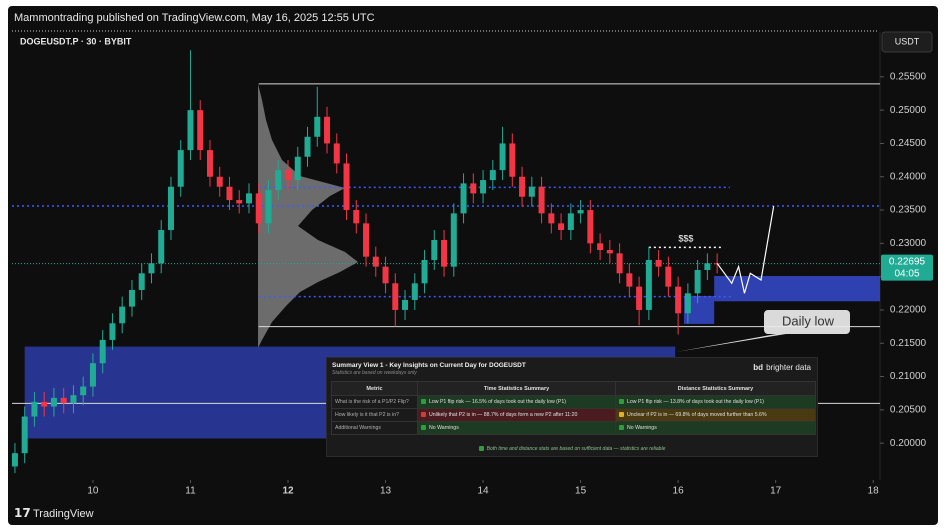 This screenshot has width=946, height=531. Describe the element at coordinates (908, 410) in the screenshot. I see `y-tick-label: 0.20500` at that location.